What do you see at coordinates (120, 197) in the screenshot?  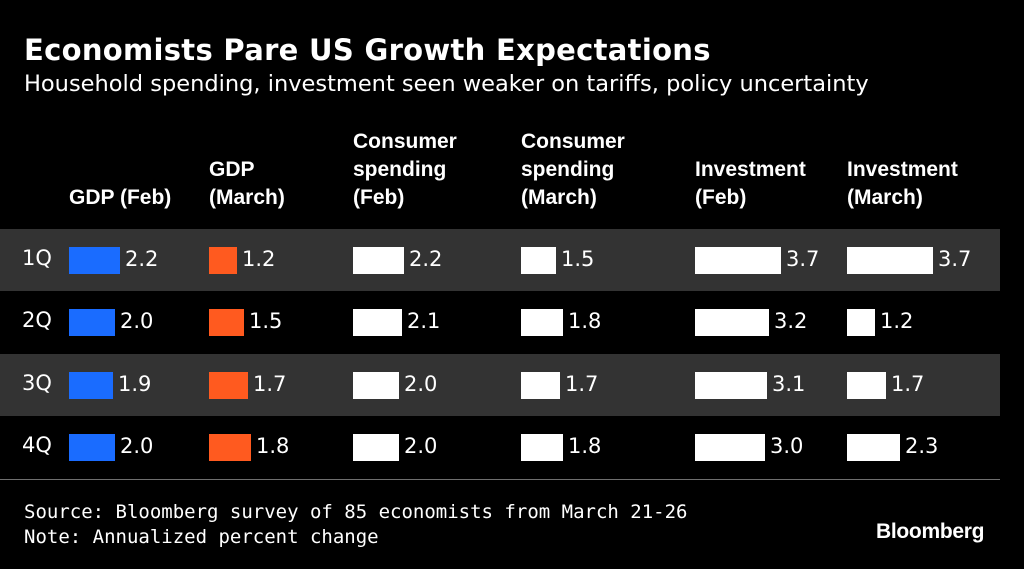 I see `column-header: GDP (Feb)` at bounding box center [120, 197].